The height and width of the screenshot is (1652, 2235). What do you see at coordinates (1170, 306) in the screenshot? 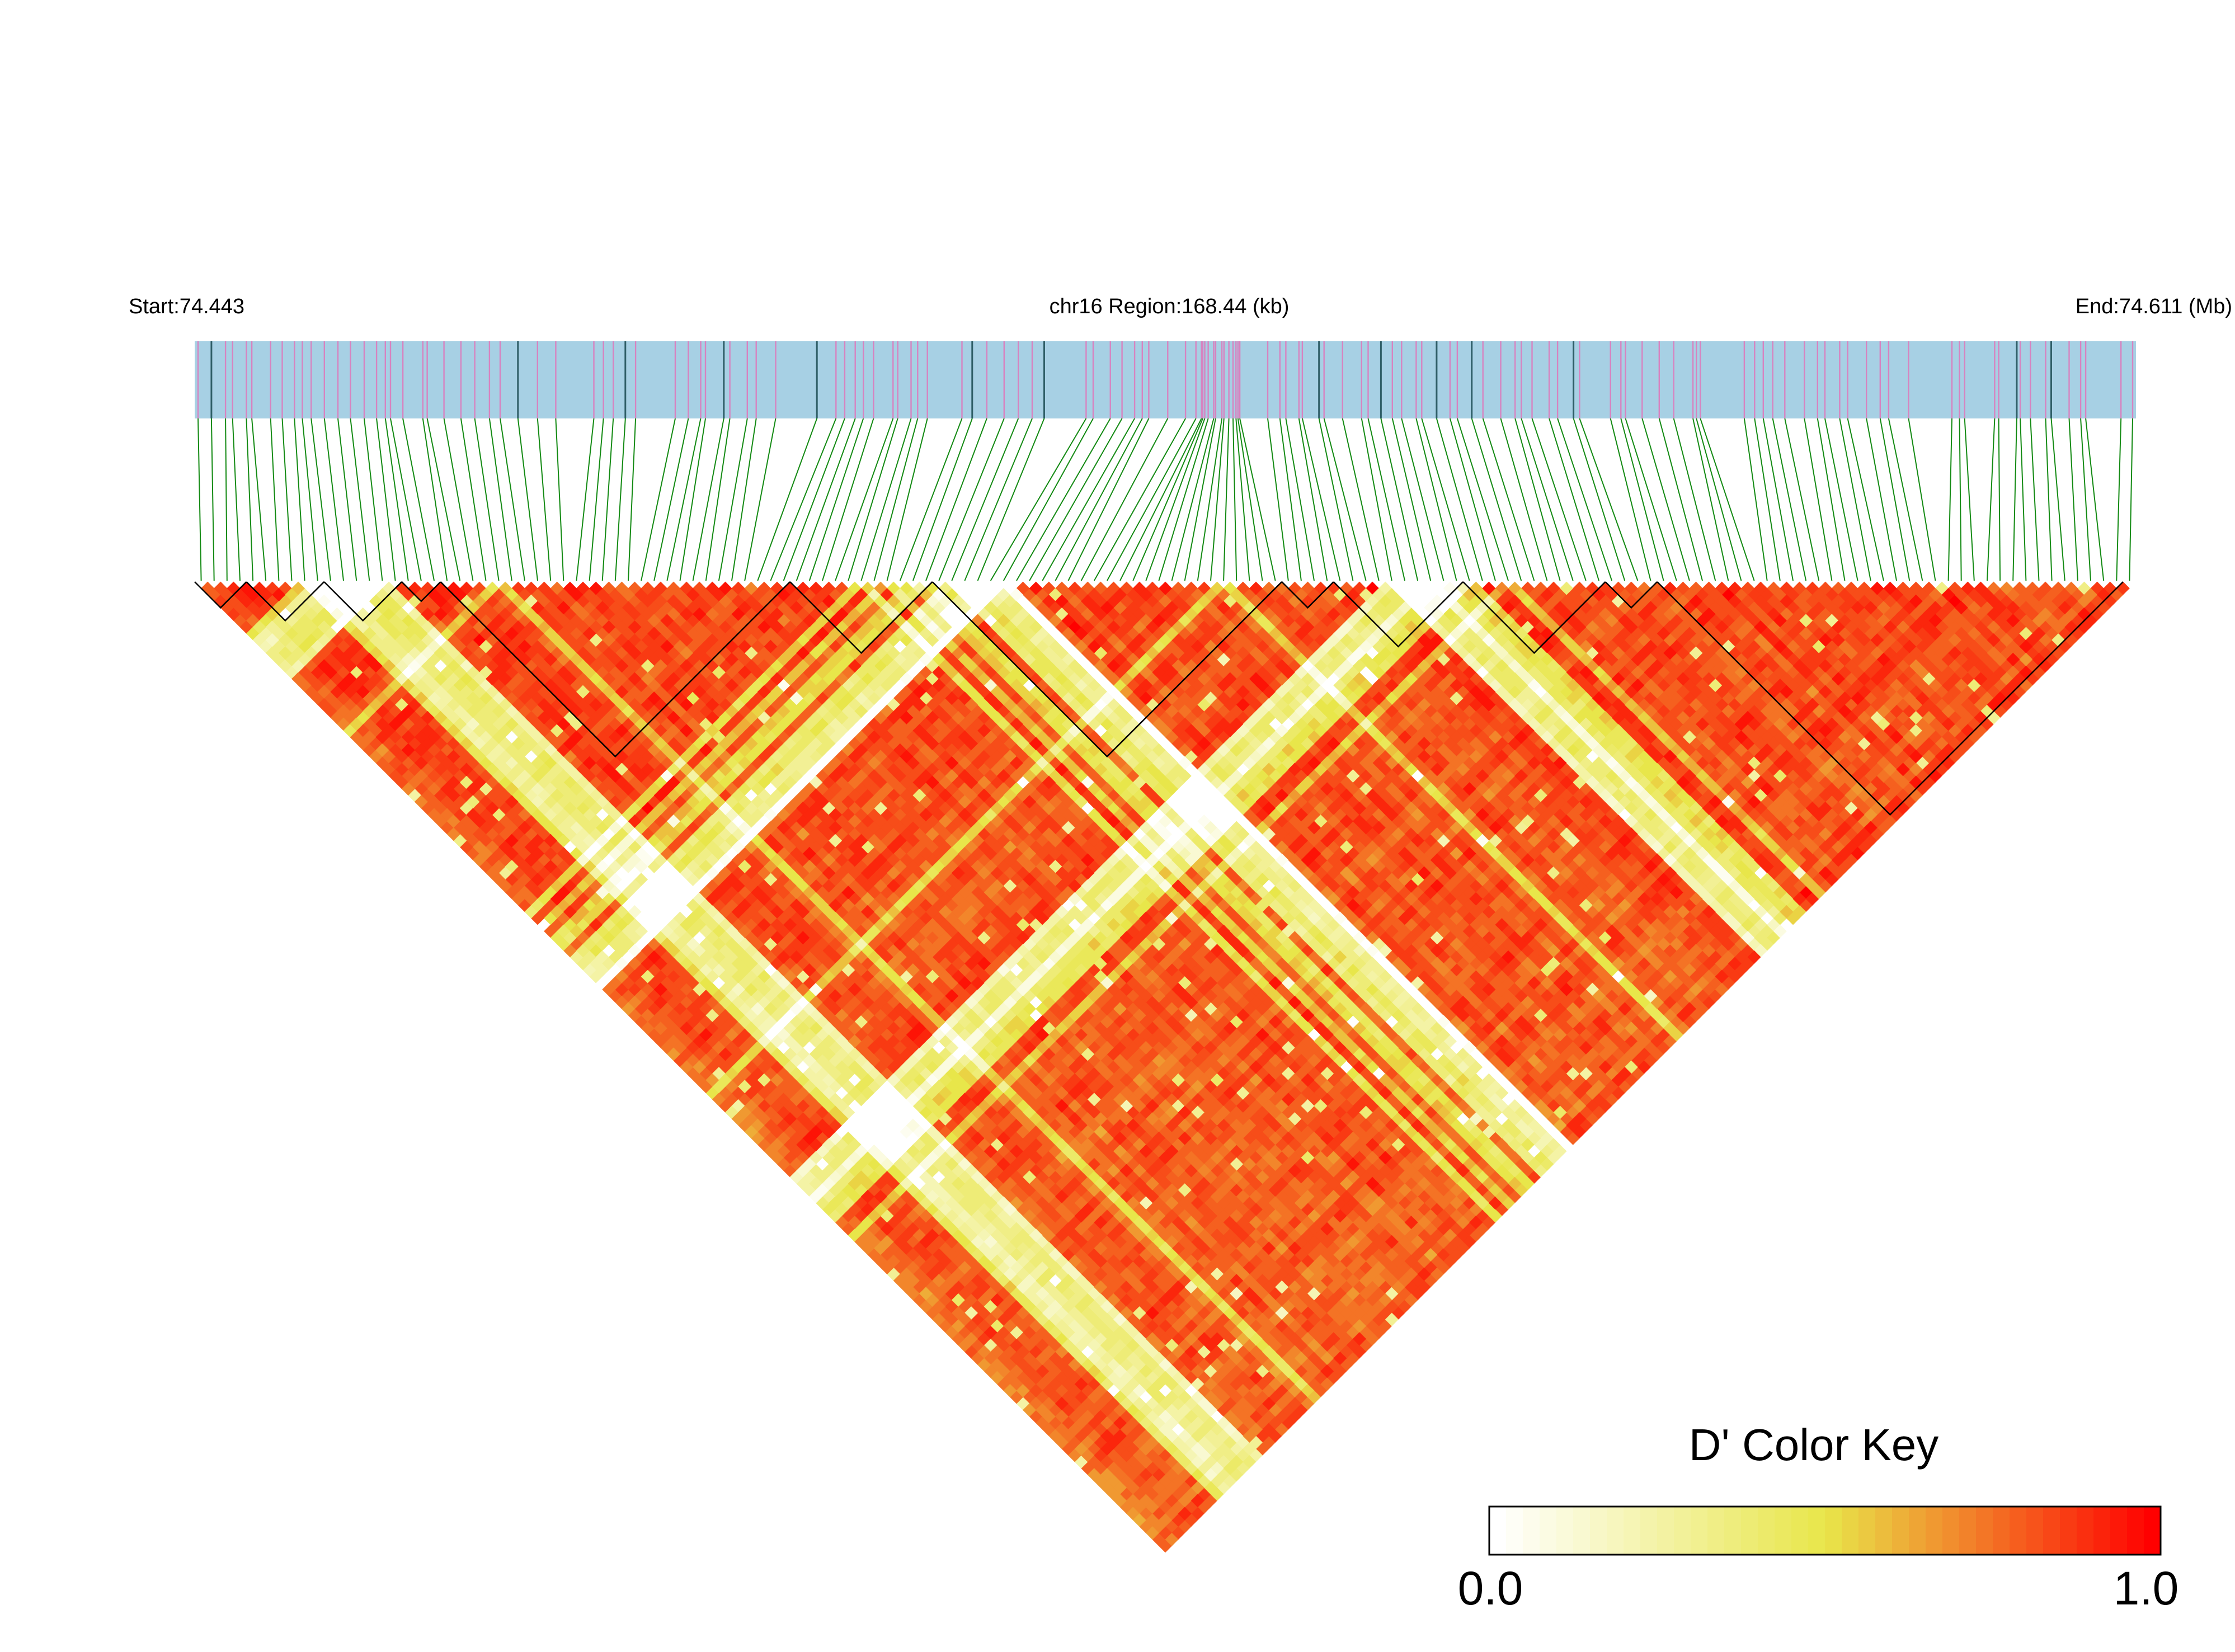
I see `region-label: chr16 Region:168.44 (kb)` at bounding box center [1170, 306].